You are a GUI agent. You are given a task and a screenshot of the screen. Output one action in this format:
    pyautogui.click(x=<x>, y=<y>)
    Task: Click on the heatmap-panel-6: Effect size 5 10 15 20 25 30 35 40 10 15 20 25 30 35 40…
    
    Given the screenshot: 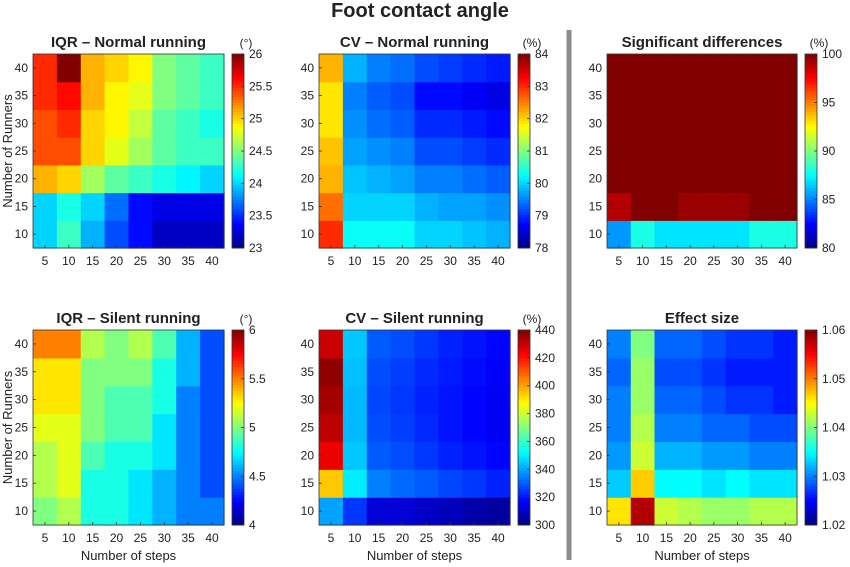 What is the action you would take?
    pyautogui.click(x=717, y=436)
    